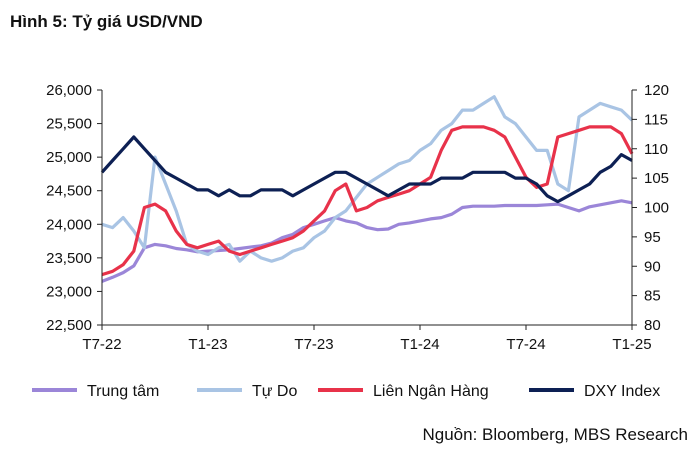 The width and height of the screenshot is (700, 459). I want to click on right-tick-label: 120, so click(656, 90).